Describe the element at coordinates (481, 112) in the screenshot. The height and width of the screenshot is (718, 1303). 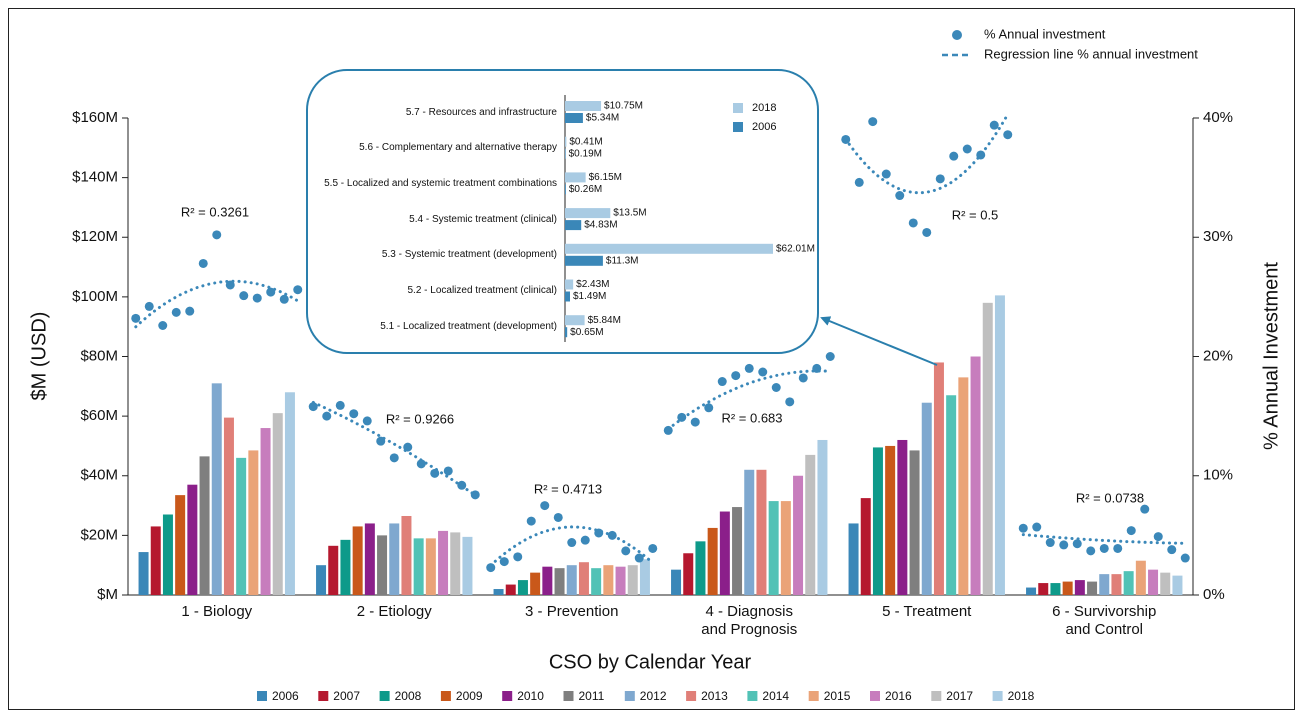
I see `inset-category-label-text: 5.7 - Resources and infrastructure` at that location.